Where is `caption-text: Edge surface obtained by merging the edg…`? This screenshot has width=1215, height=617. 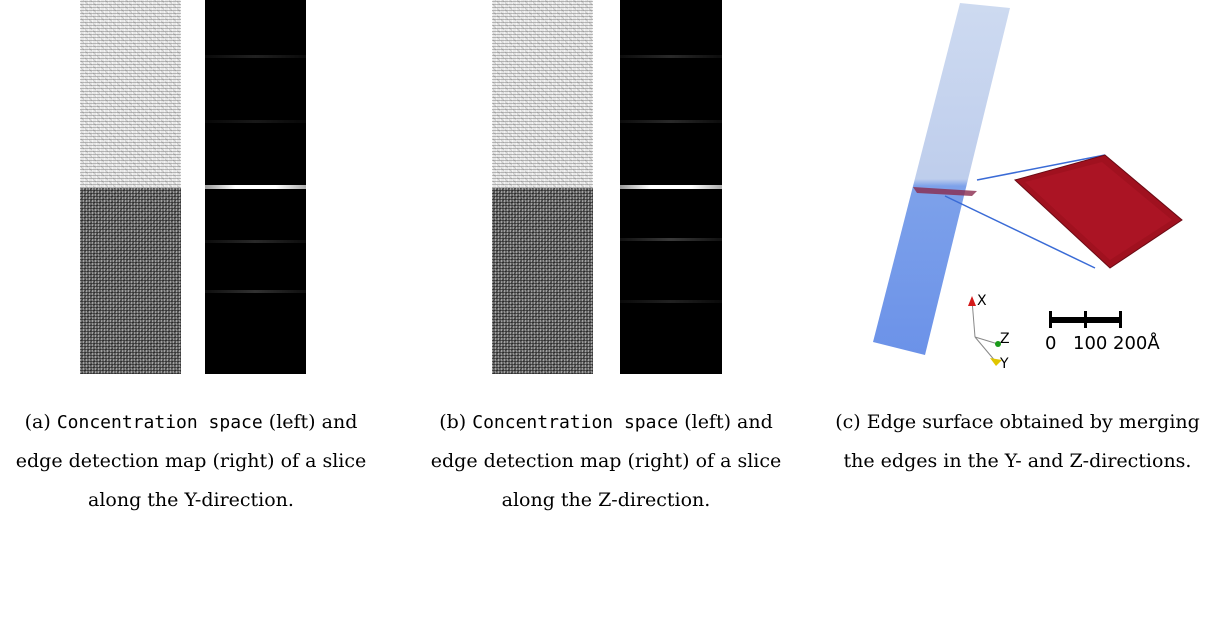 caption-text: Edge surface obtained by merging the edg… is located at coordinates (1021, 441).